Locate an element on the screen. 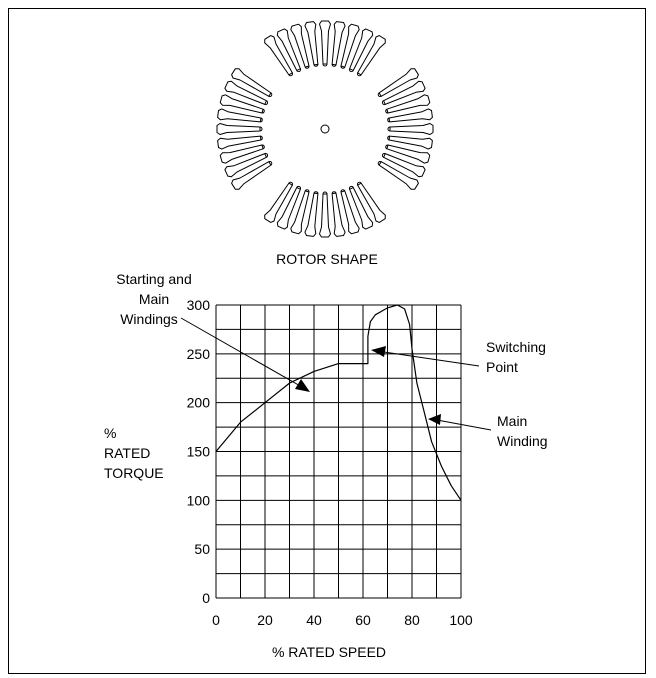 The image size is (656, 678). y-tick-label: 250 is located at coordinates (199, 354).